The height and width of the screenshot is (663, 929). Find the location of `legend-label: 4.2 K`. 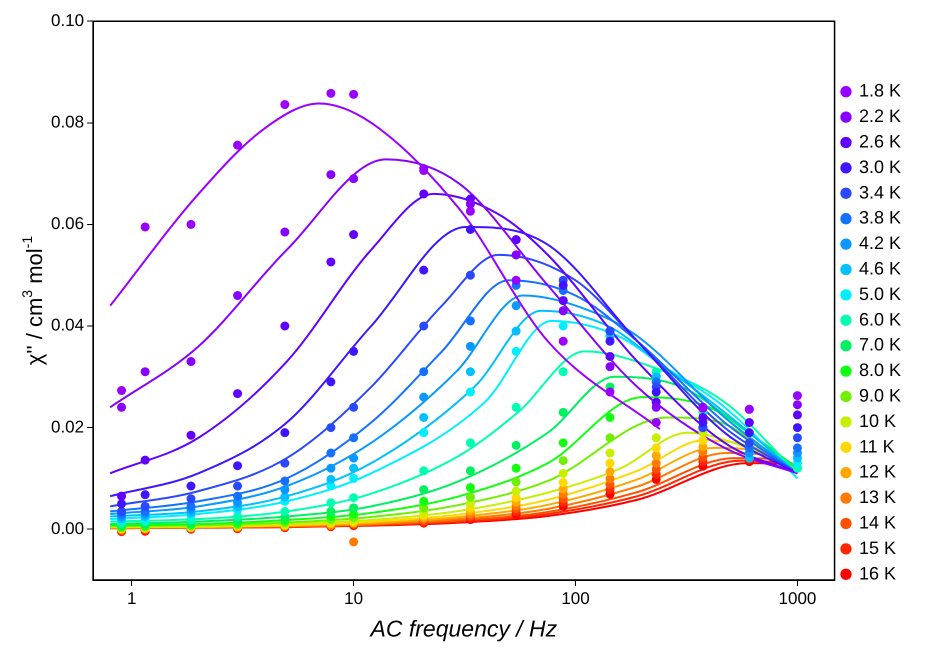

legend-label: 4.2 K is located at coordinates (879, 243).